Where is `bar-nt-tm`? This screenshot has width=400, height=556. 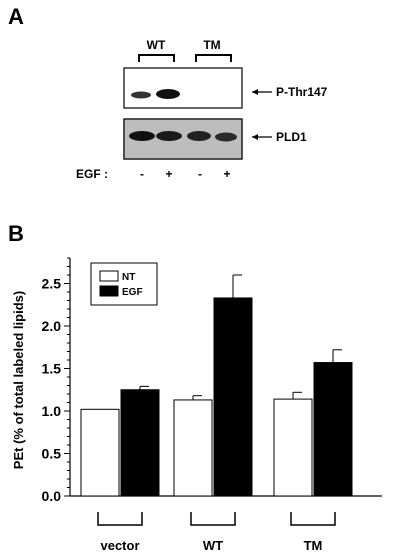
bar-nt-tm is located at coordinates (293, 447).